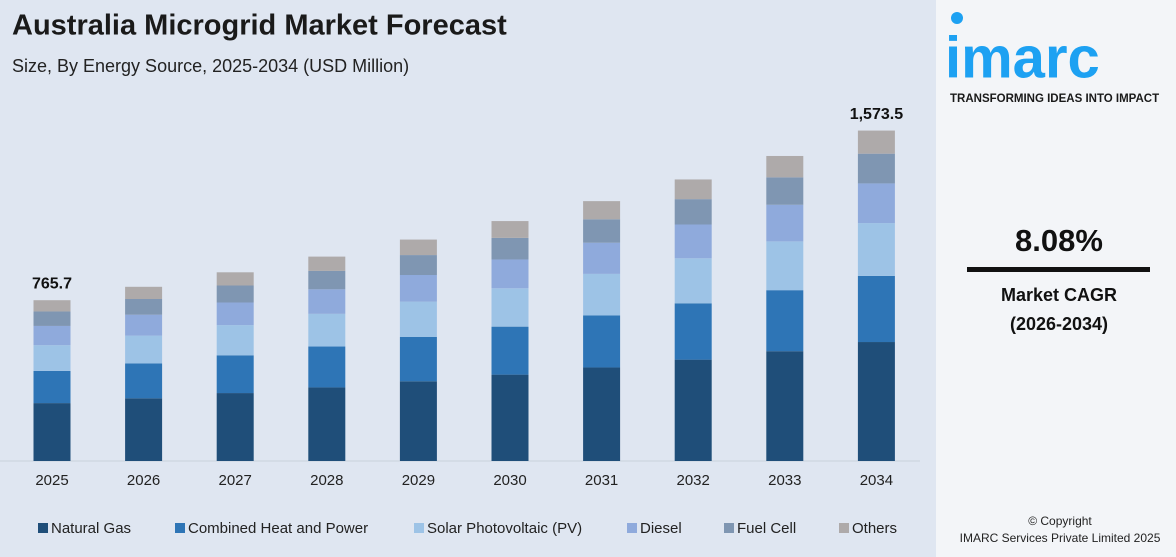  Describe the element at coordinates (1060, 521) in the screenshot. I see `copyright: © Copyright` at that location.